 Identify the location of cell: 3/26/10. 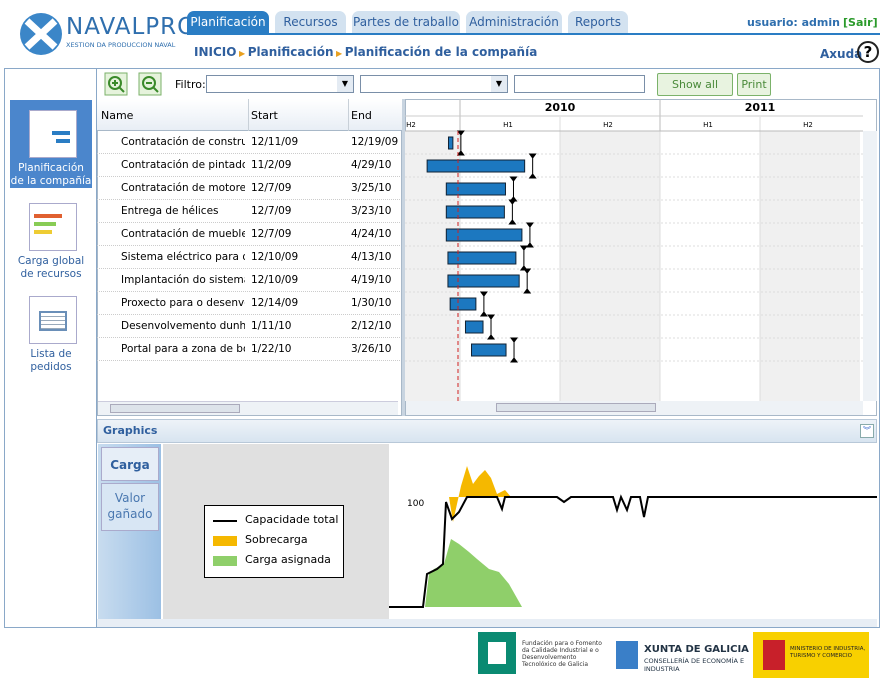
(371, 349).